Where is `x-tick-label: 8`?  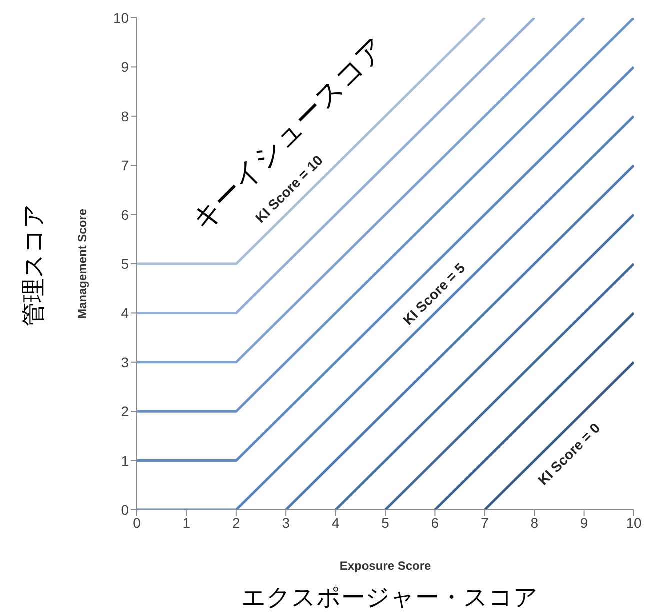
x-tick-label: 8 is located at coordinates (534, 522).